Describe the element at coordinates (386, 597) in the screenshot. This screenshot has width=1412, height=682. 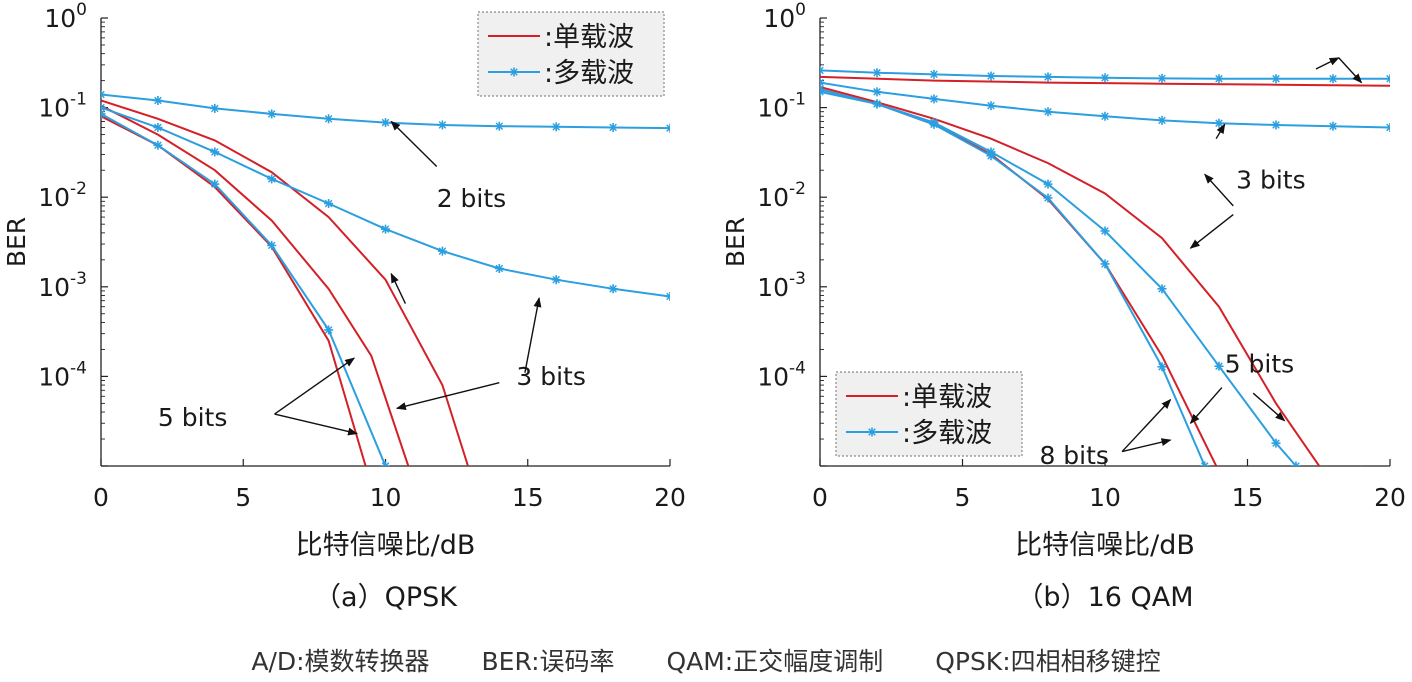
I see `panel-caption: （a）QPSK` at that location.